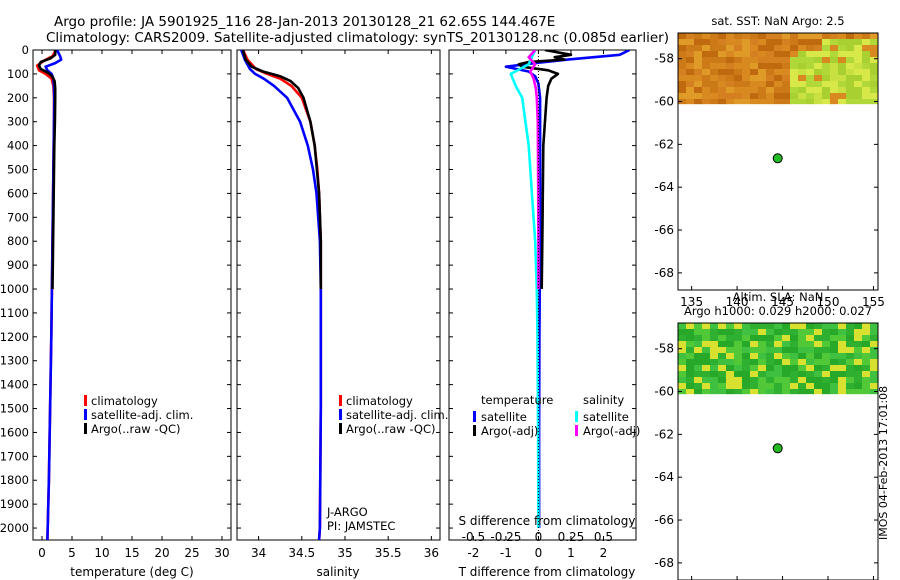 Image resolution: width=900 pixels, height=580 pixels. What do you see at coordinates (14, 432) in the screenshot?
I see `y-tick-label: 1600` at bounding box center [14, 432].